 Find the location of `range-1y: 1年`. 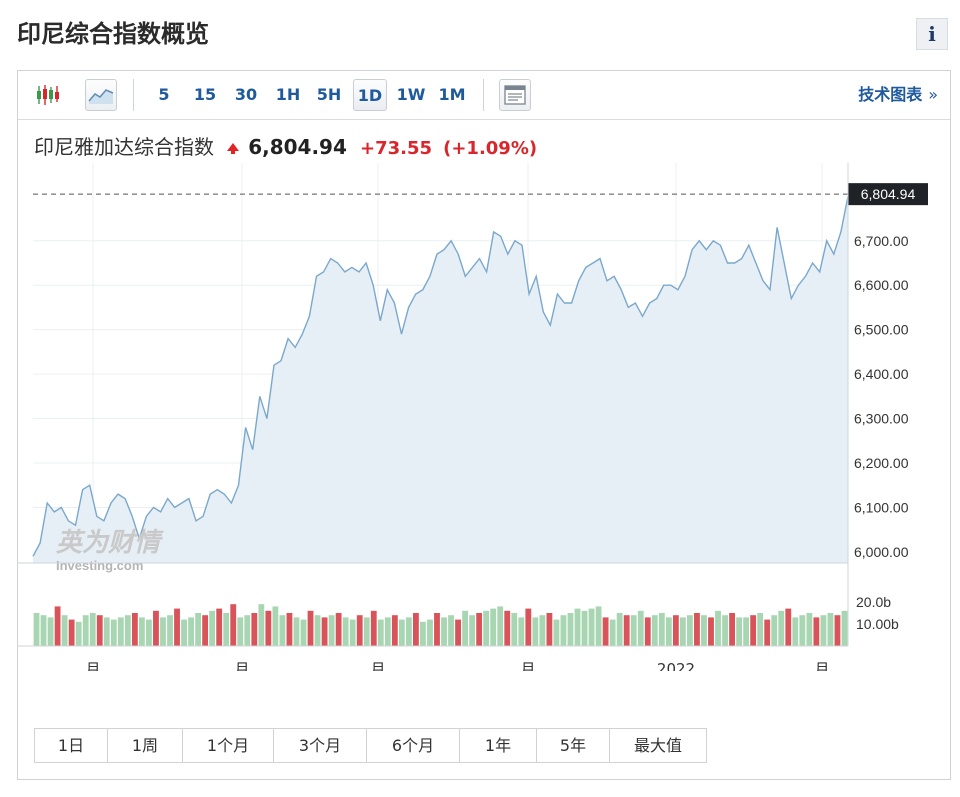

range-1y: 1年 is located at coordinates (498, 745).